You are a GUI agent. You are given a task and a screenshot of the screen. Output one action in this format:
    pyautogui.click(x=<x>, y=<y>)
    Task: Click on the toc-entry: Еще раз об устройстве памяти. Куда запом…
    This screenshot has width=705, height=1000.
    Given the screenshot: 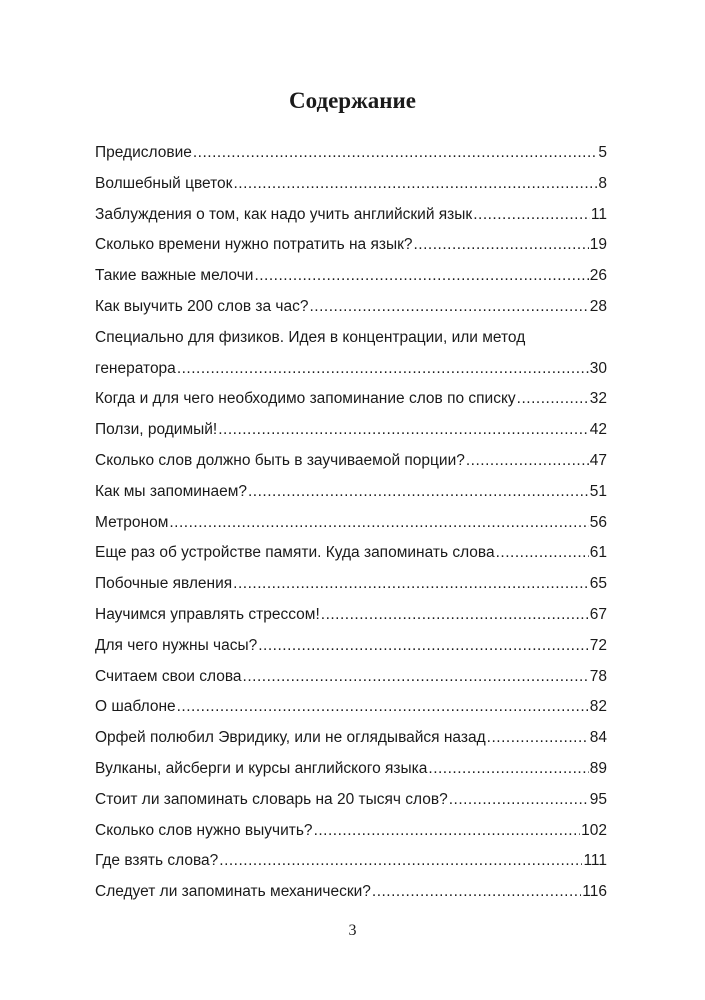 What is the action you would take?
    pyautogui.click(x=351, y=553)
    